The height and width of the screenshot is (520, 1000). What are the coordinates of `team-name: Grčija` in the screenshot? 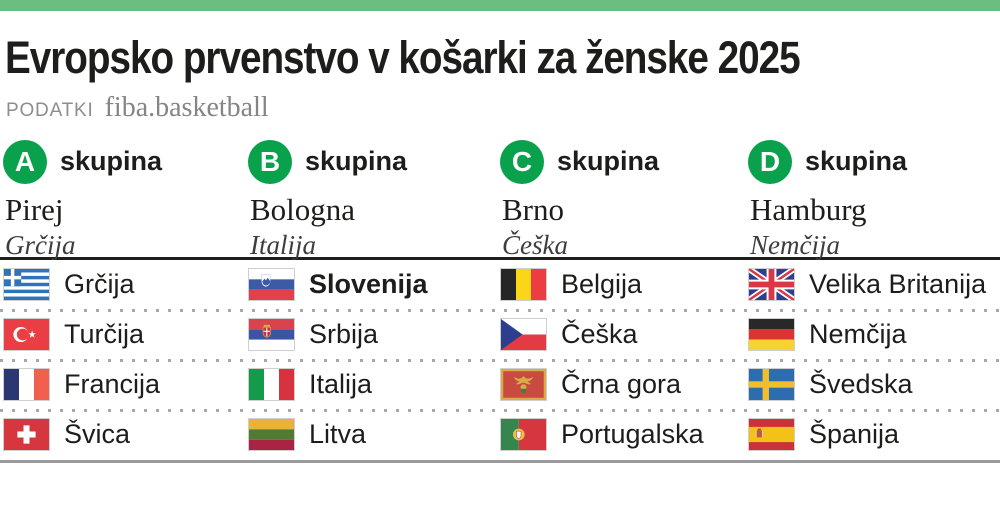 It's located at (99, 284).